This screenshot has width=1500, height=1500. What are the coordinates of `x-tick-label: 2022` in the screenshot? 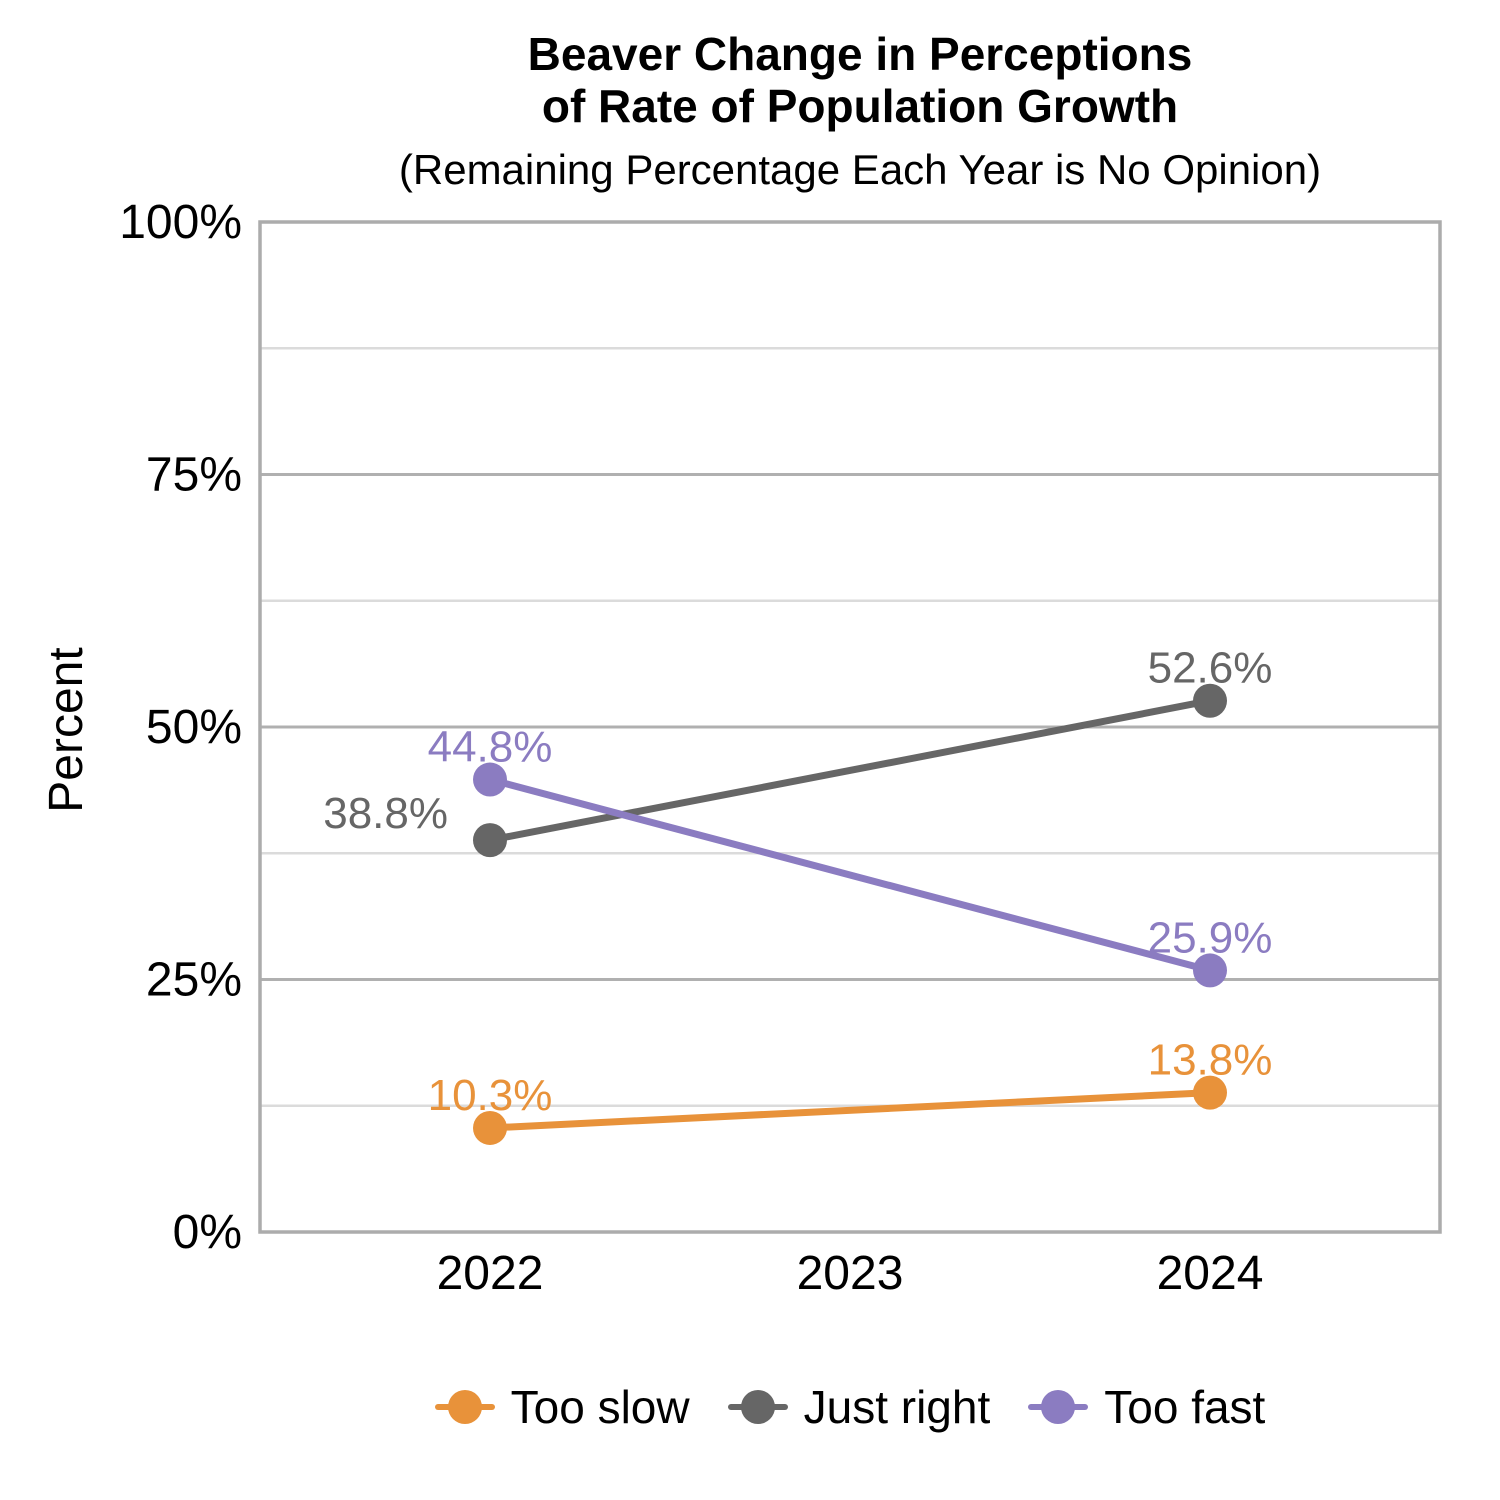 It's located at (490, 1273).